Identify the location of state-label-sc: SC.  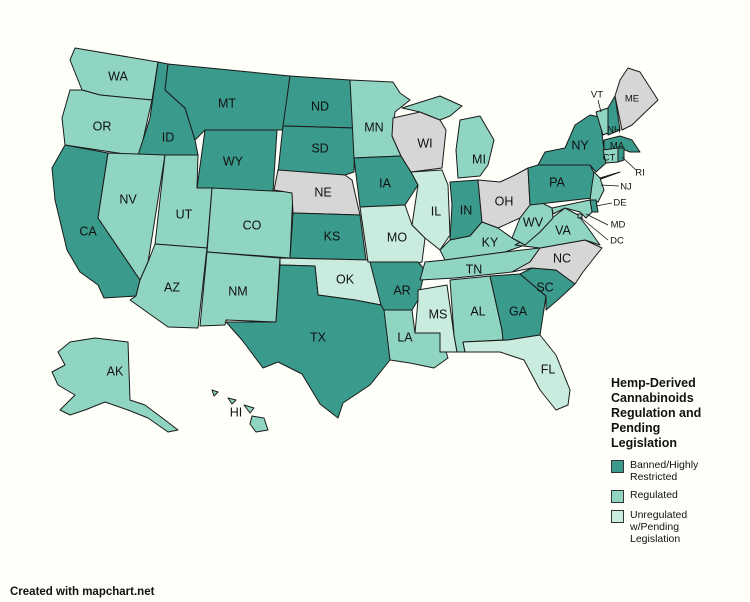
(544, 287).